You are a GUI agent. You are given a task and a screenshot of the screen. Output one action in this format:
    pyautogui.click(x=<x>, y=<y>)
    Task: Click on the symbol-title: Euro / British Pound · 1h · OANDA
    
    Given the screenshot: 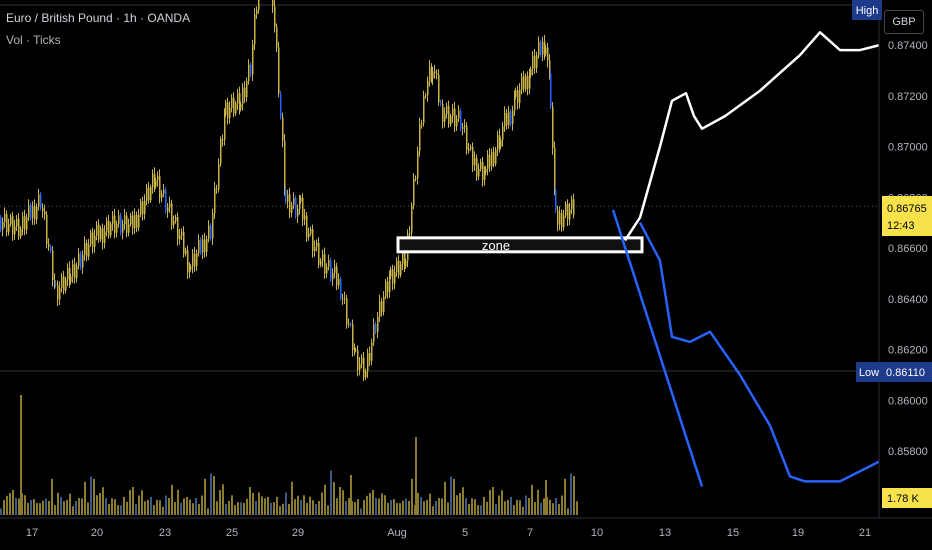 What is the action you would take?
    pyautogui.click(x=98, y=18)
    